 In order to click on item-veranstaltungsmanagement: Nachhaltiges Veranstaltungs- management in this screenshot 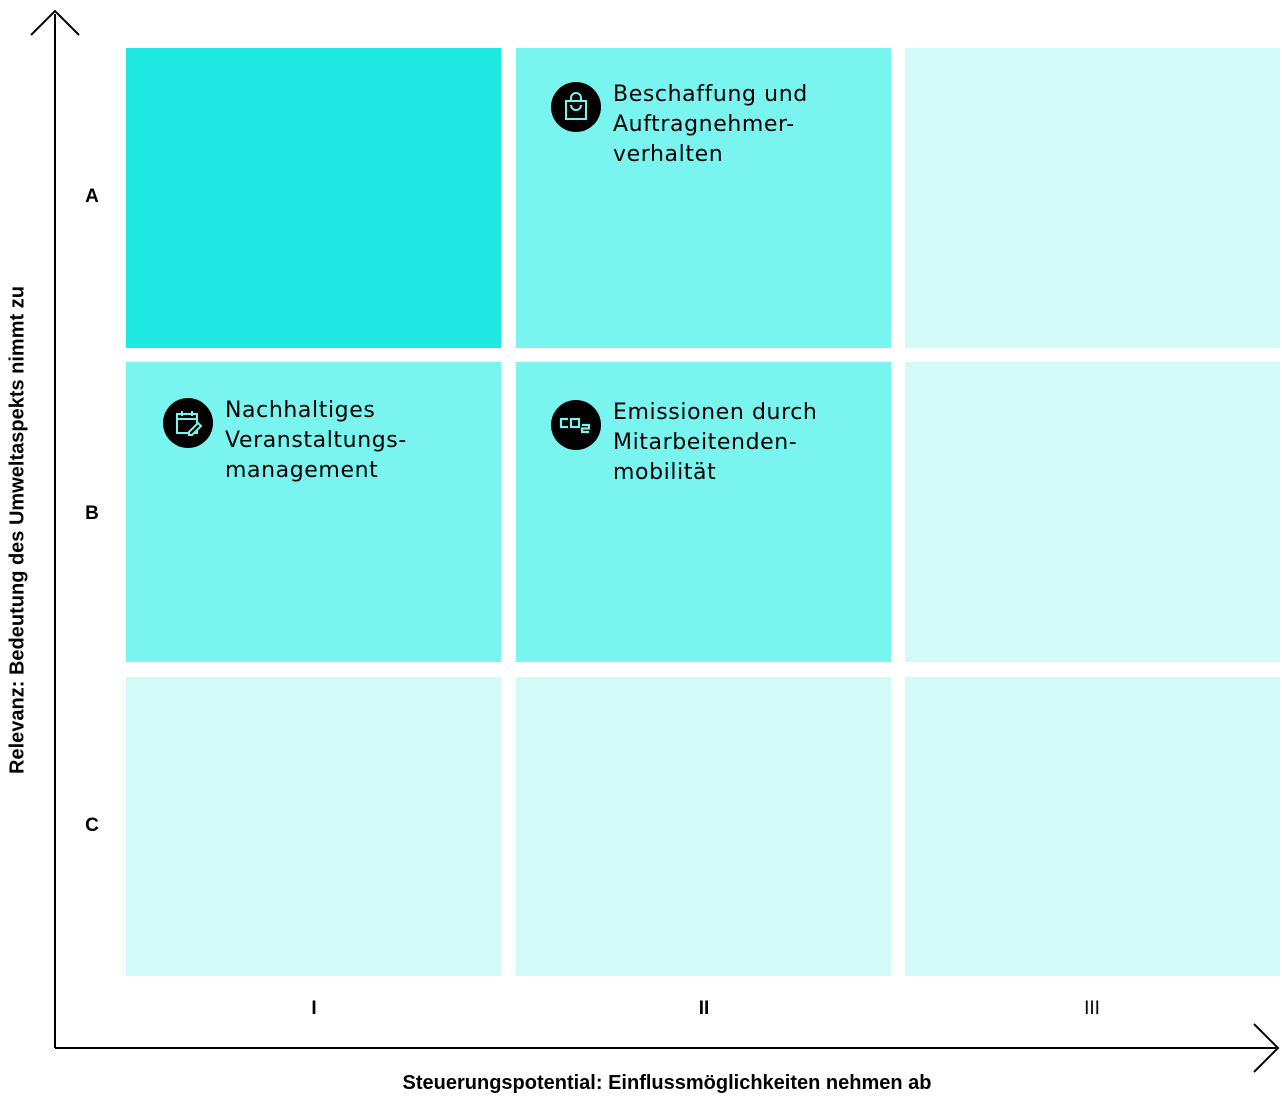, I will do `click(285, 441)`.